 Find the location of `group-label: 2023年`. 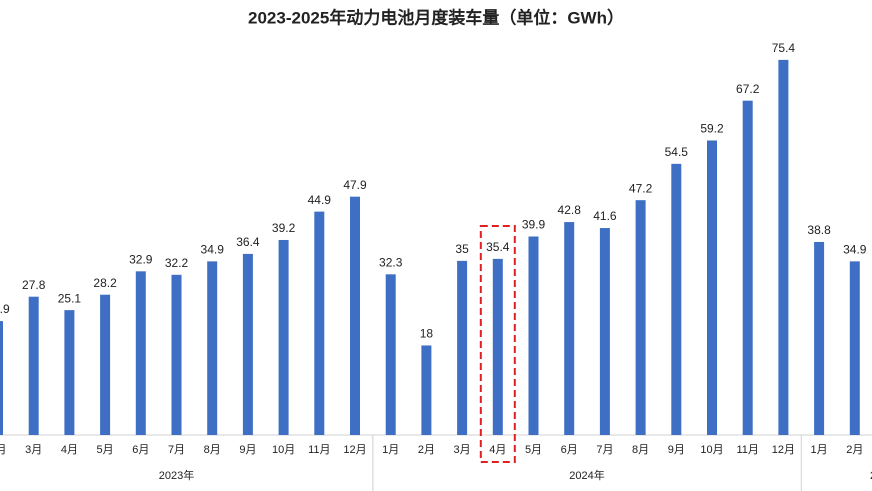

group-label: 2023年 is located at coordinates (176, 475).